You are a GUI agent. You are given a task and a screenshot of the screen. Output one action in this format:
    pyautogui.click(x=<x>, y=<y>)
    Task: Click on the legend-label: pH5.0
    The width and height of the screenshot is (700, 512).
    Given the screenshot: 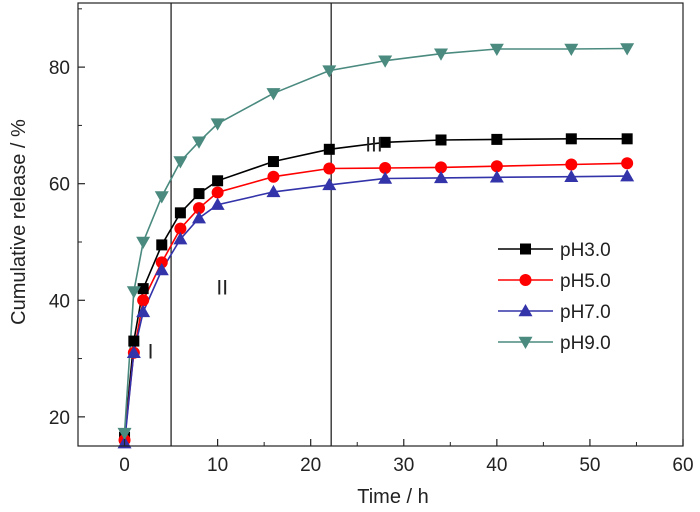 What is the action you would take?
    pyautogui.click(x=585, y=281)
    